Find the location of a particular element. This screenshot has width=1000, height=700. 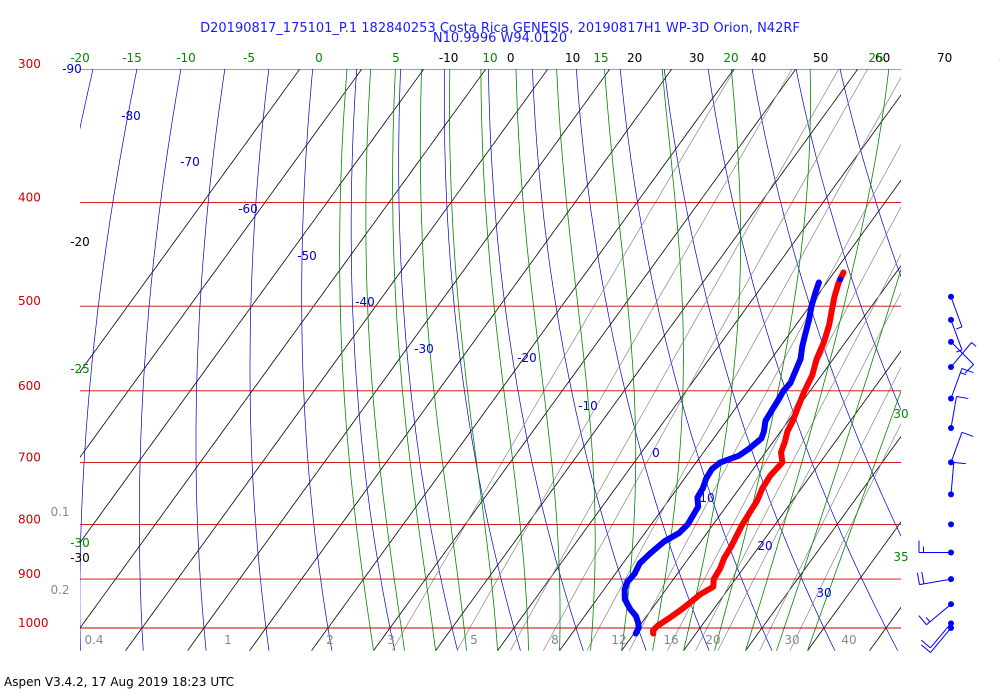

moist-side-label: -25 is located at coordinates (80, 369).